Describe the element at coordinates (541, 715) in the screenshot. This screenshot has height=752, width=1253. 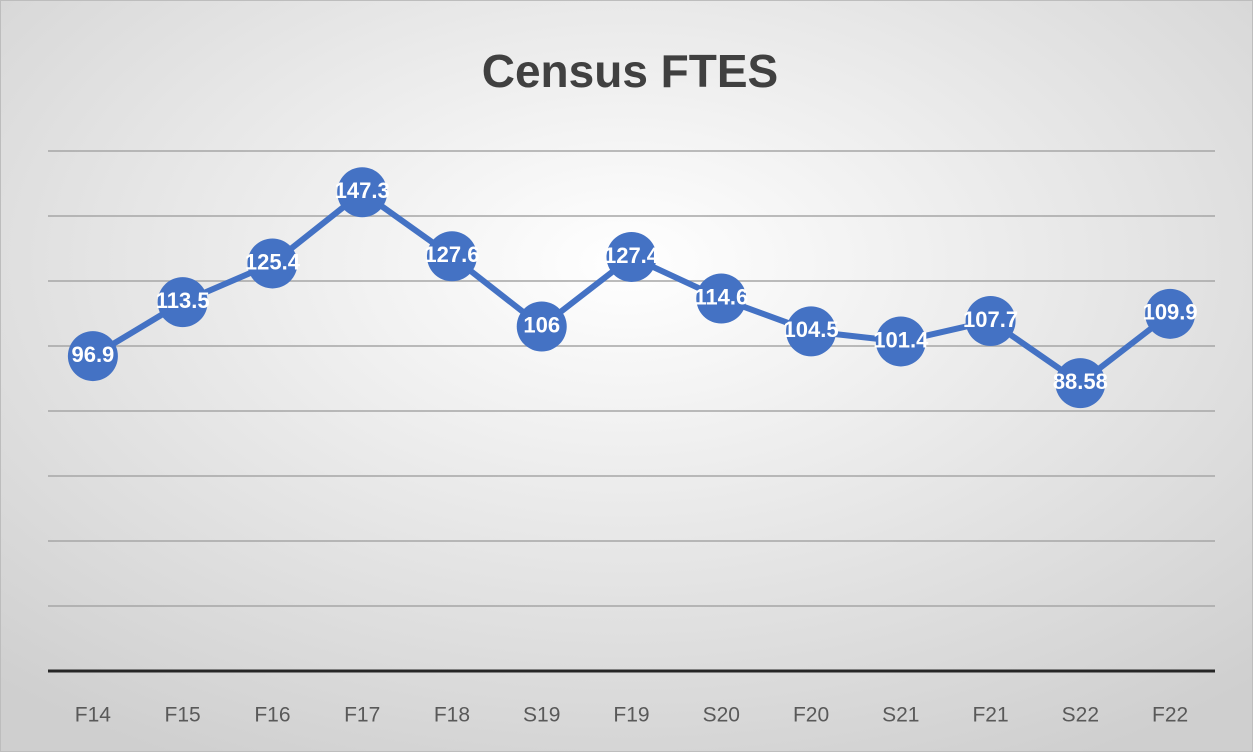
I see `x-tick-label: S19` at that location.